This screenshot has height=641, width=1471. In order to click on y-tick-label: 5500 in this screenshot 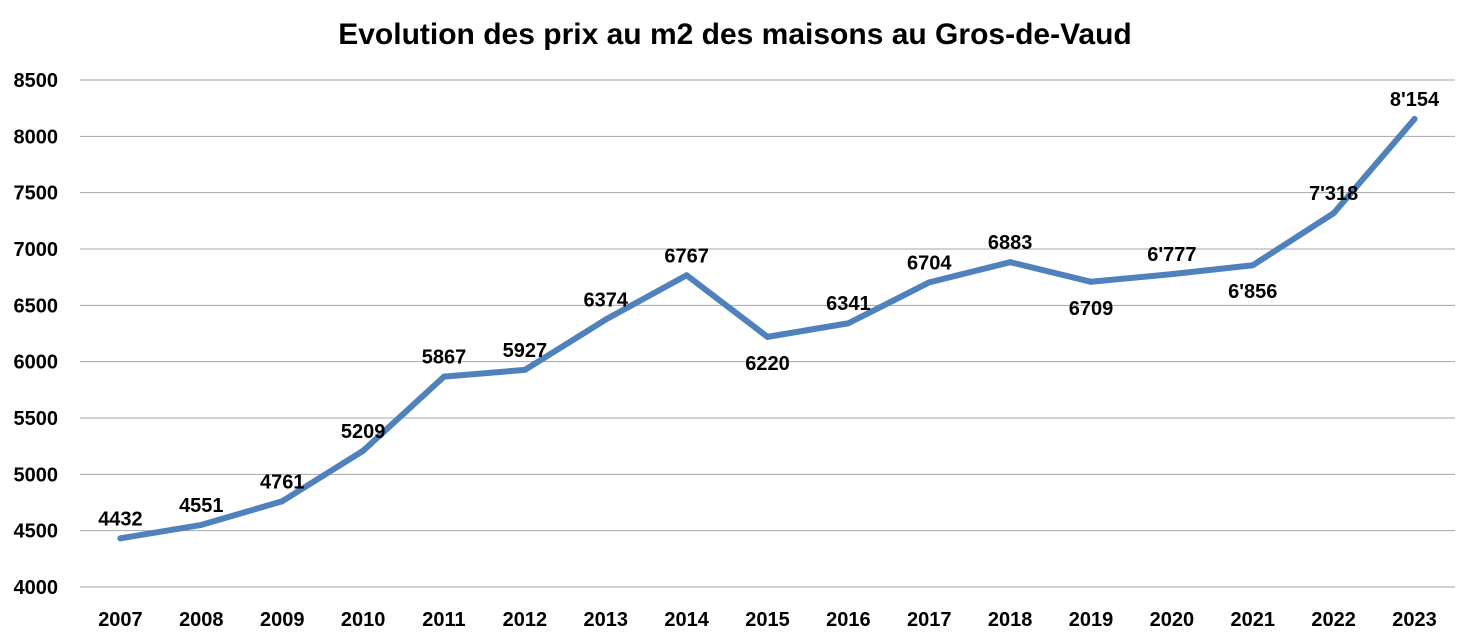, I will do `click(36, 419)`.